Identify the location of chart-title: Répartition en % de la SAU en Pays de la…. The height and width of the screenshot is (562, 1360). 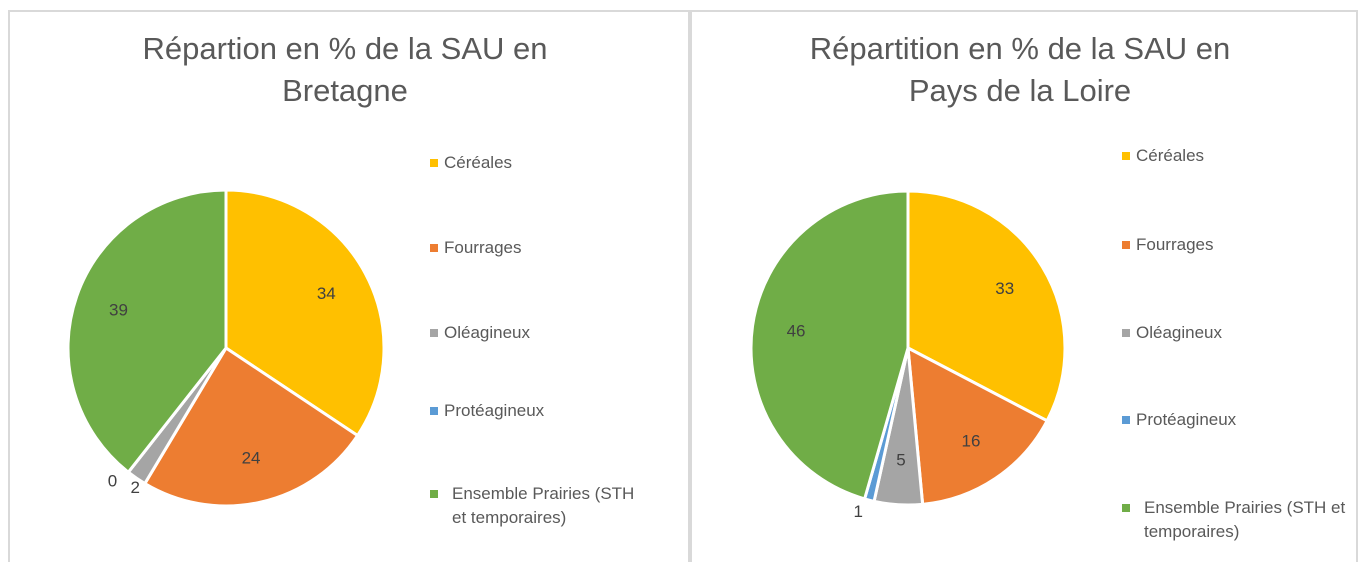
(1020, 69).